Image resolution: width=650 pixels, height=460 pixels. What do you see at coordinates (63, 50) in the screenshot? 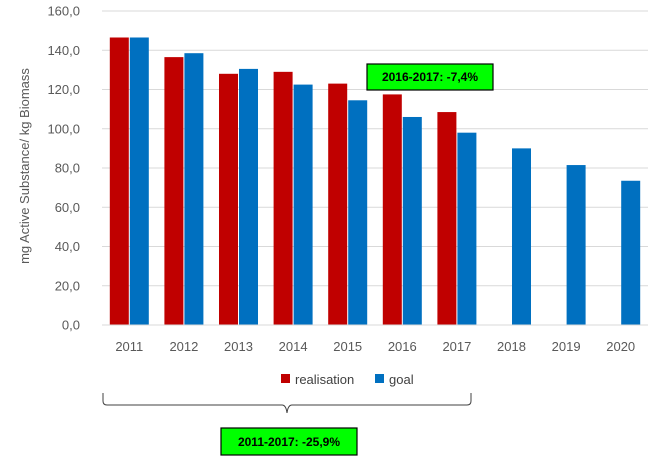
I see `y-tick-label: 140,0` at bounding box center [63, 50].